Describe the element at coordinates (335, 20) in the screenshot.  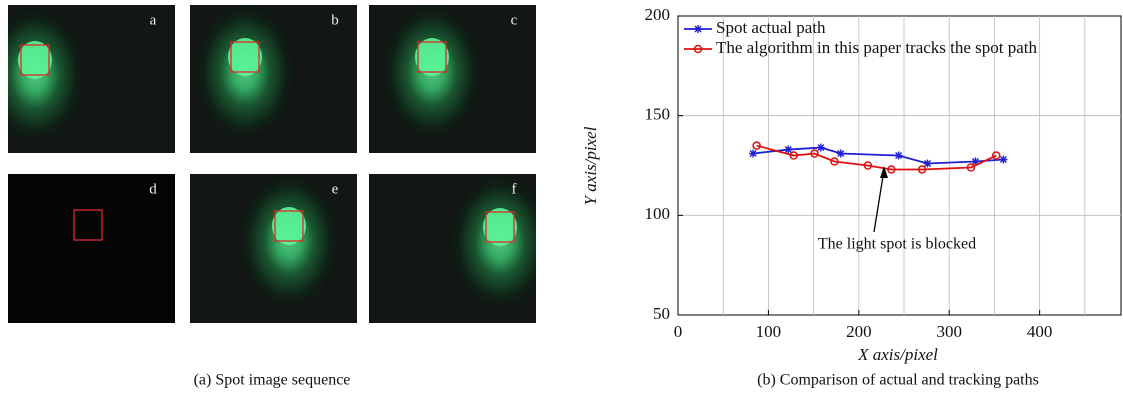
I see `panel-label: b` at that location.